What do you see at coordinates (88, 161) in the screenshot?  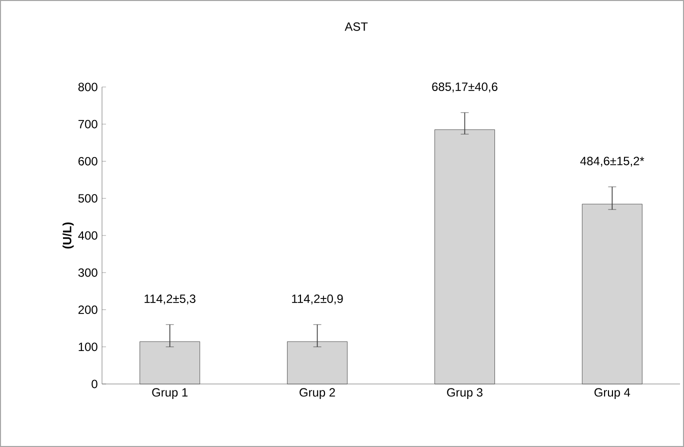 I see `y-tick-label: 600` at bounding box center [88, 161].